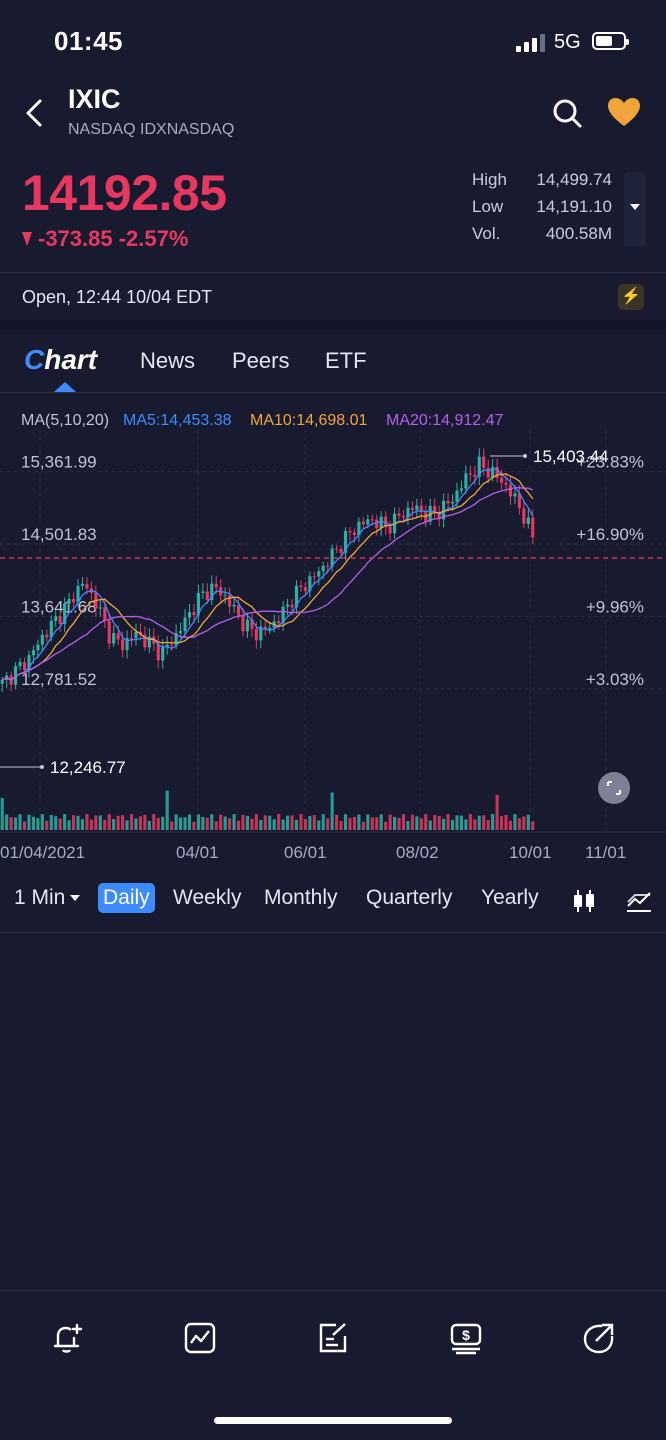  Describe the element at coordinates (301, 897) in the screenshot. I see `period-monthly: Monthly` at that location.